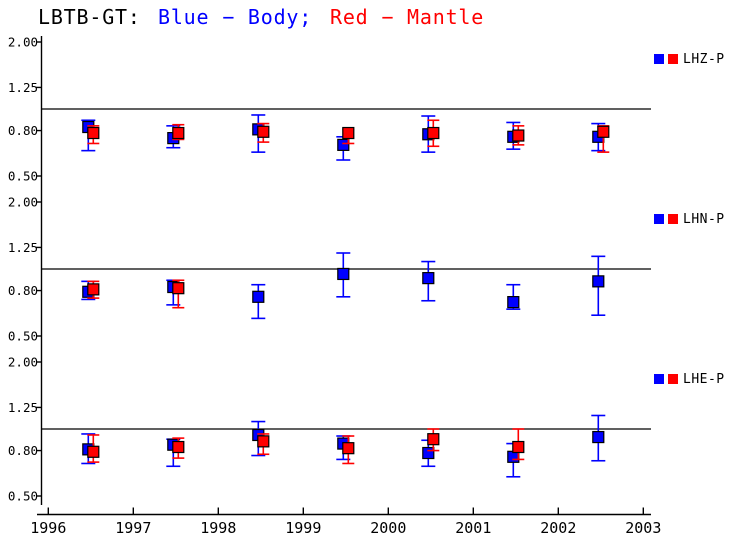  What do you see at coordinates (235, 17) in the screenshot?
I see `plot-title-body-key: Blue − Body;` at bounding box center [235, 17].